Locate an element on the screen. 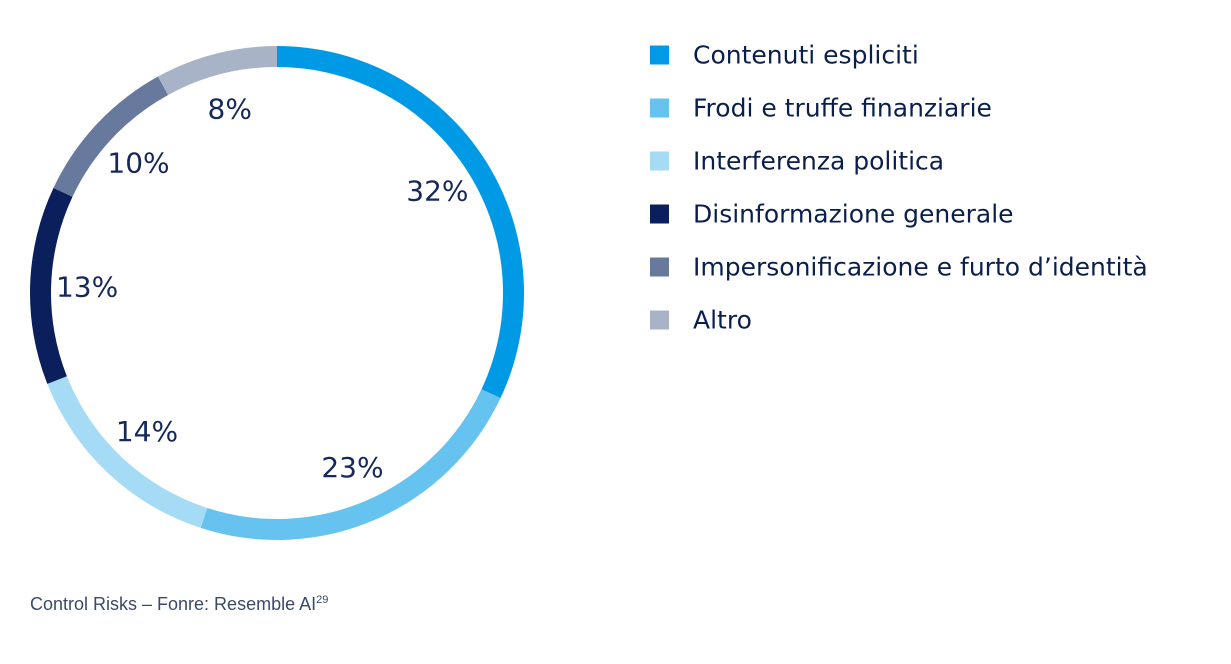  slice-label-interferenza-politica: 14% is located at coordinates (147, 431).